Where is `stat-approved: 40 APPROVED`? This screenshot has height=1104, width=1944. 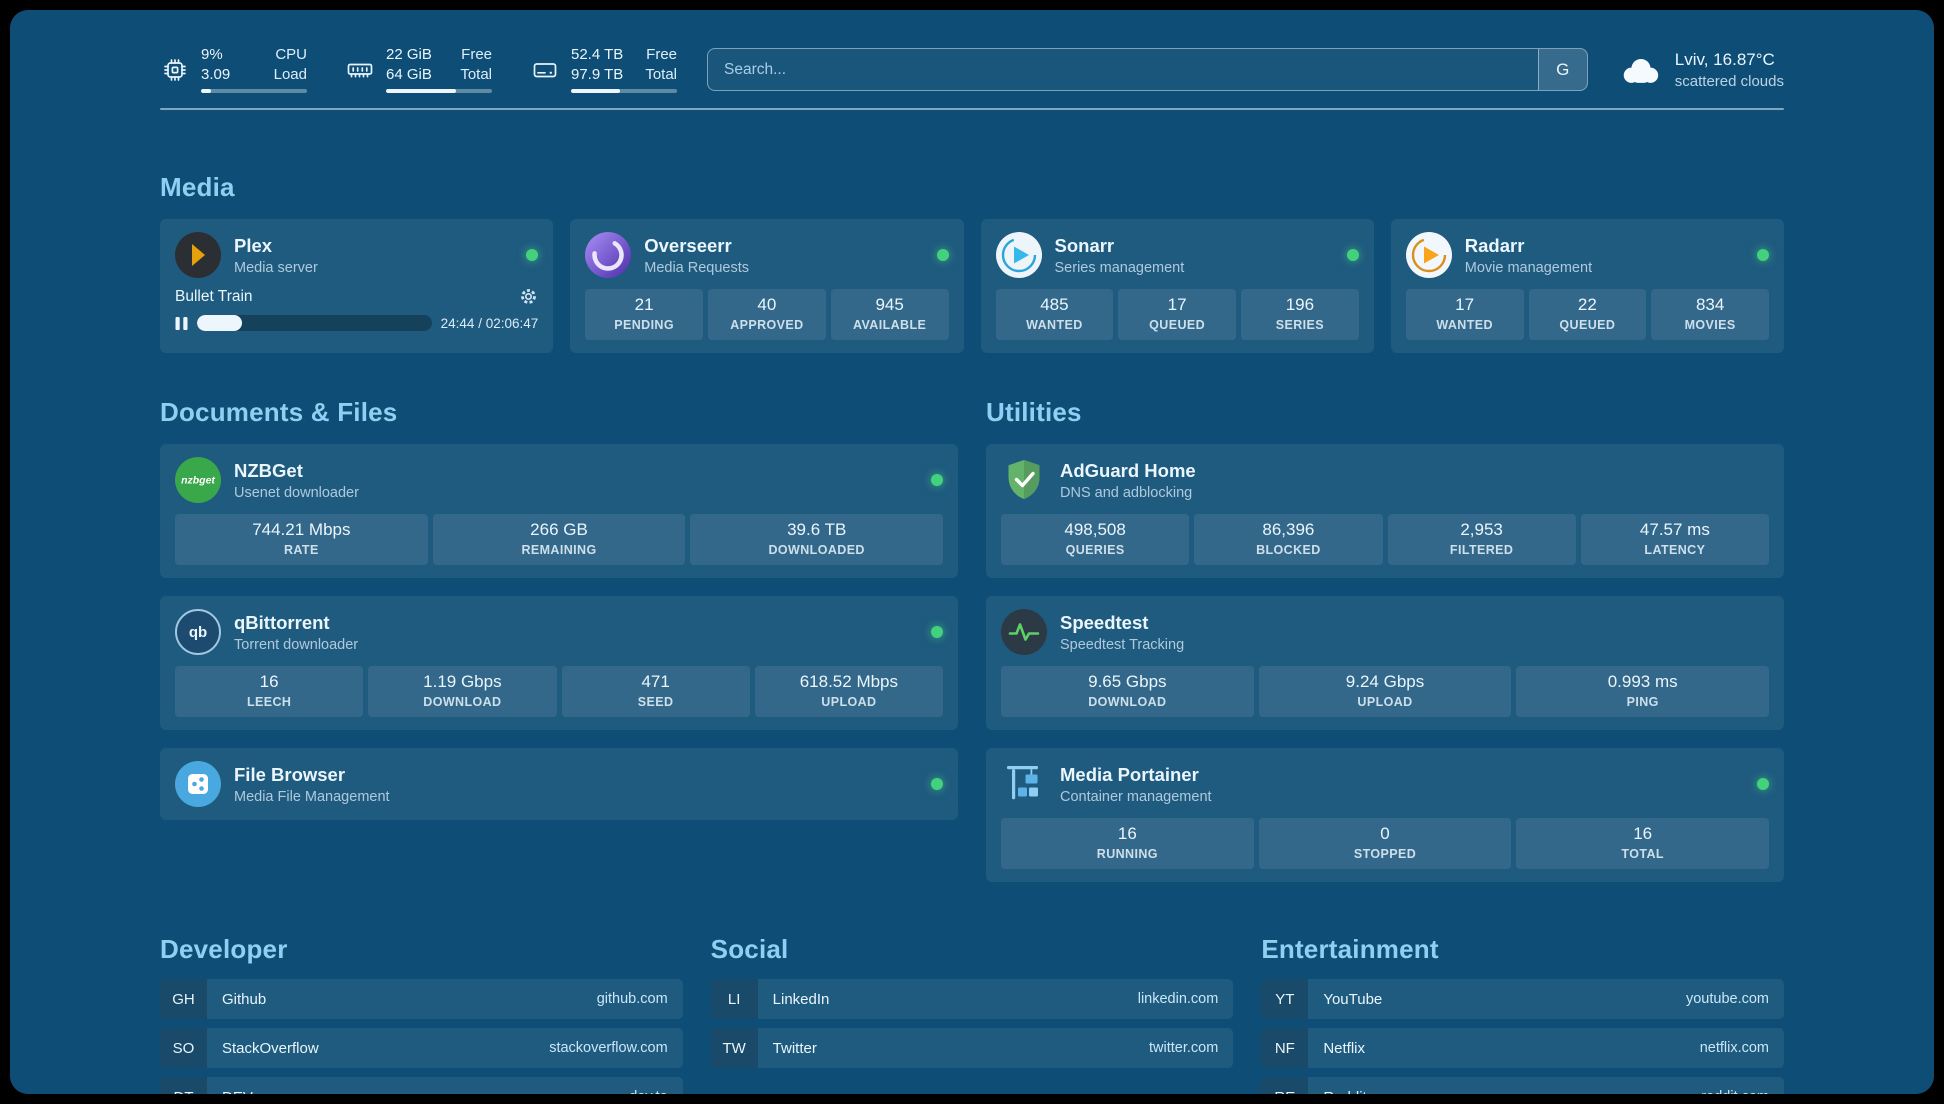 stat-approved: 40 APPROVED is located at coordinates (767, 314).